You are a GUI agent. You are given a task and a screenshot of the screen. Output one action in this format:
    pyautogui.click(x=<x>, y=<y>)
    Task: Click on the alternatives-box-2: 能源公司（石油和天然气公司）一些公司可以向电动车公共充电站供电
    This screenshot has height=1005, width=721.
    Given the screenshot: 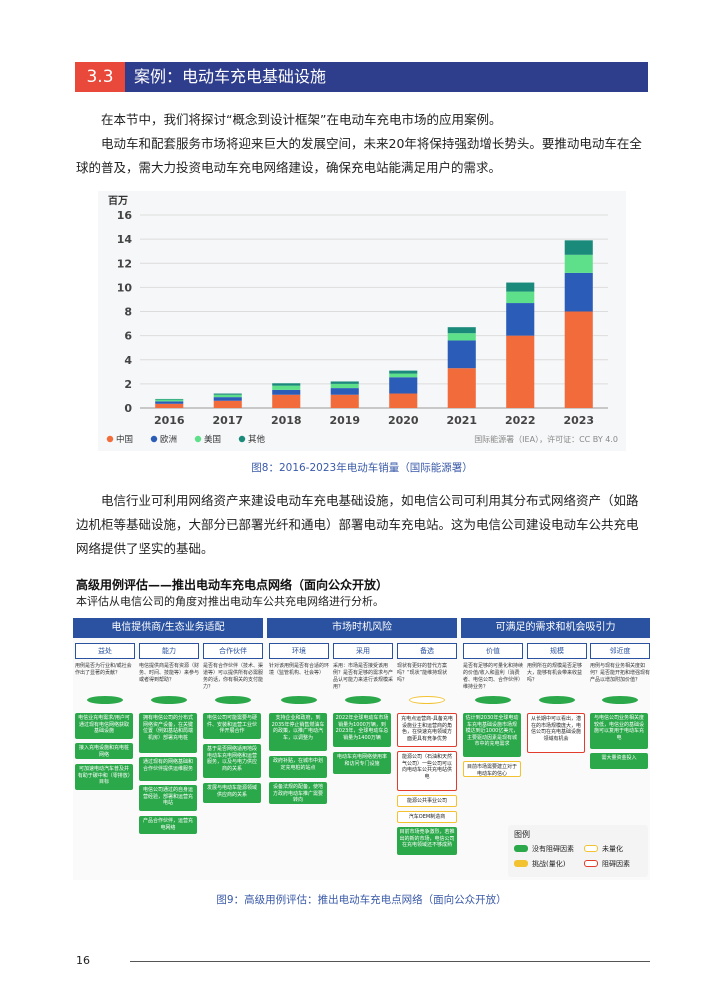 What is the action you would take?
    pyautogui.click(x=427, y=771)
    